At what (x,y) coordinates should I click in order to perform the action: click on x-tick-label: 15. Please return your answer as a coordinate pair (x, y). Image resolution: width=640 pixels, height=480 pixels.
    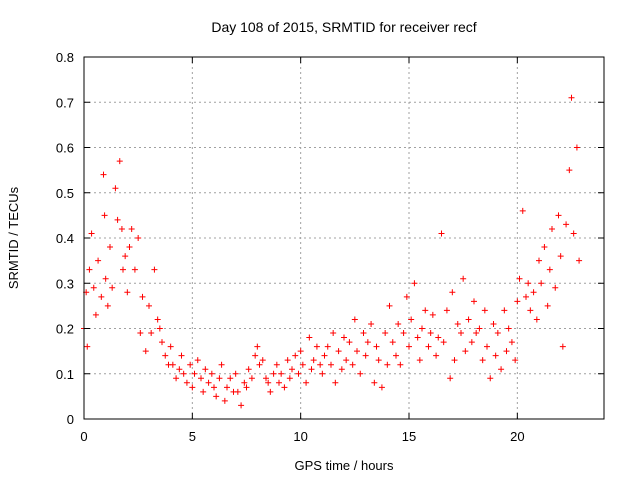
    Looking at the image, I should click on (409, 436).